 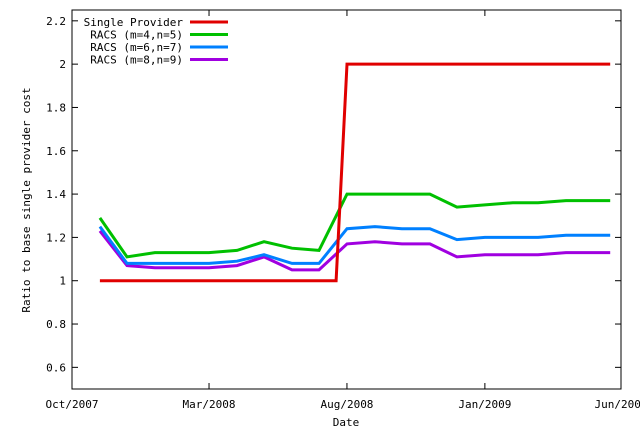 What do you see at coordinates (62, 281) in the screenshot?
I see `y-tick-label: 1` at bounding box center [62, 281].